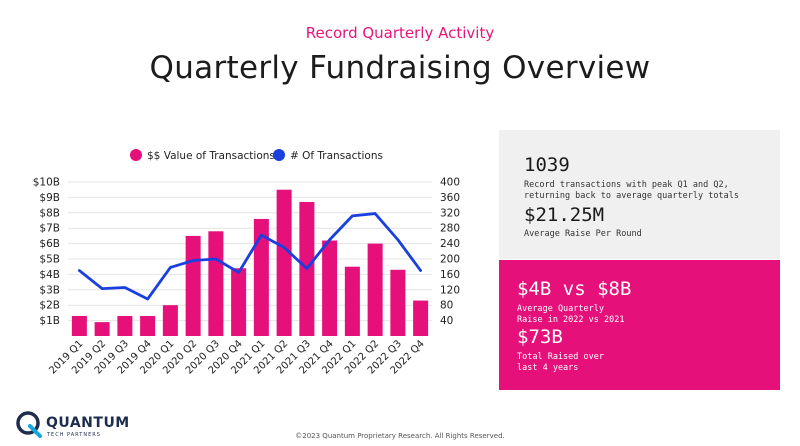  What do you see at coordinates (136, 155) in the screenshot?
I see `legend-marker-value` at bounding box center [136, 155].